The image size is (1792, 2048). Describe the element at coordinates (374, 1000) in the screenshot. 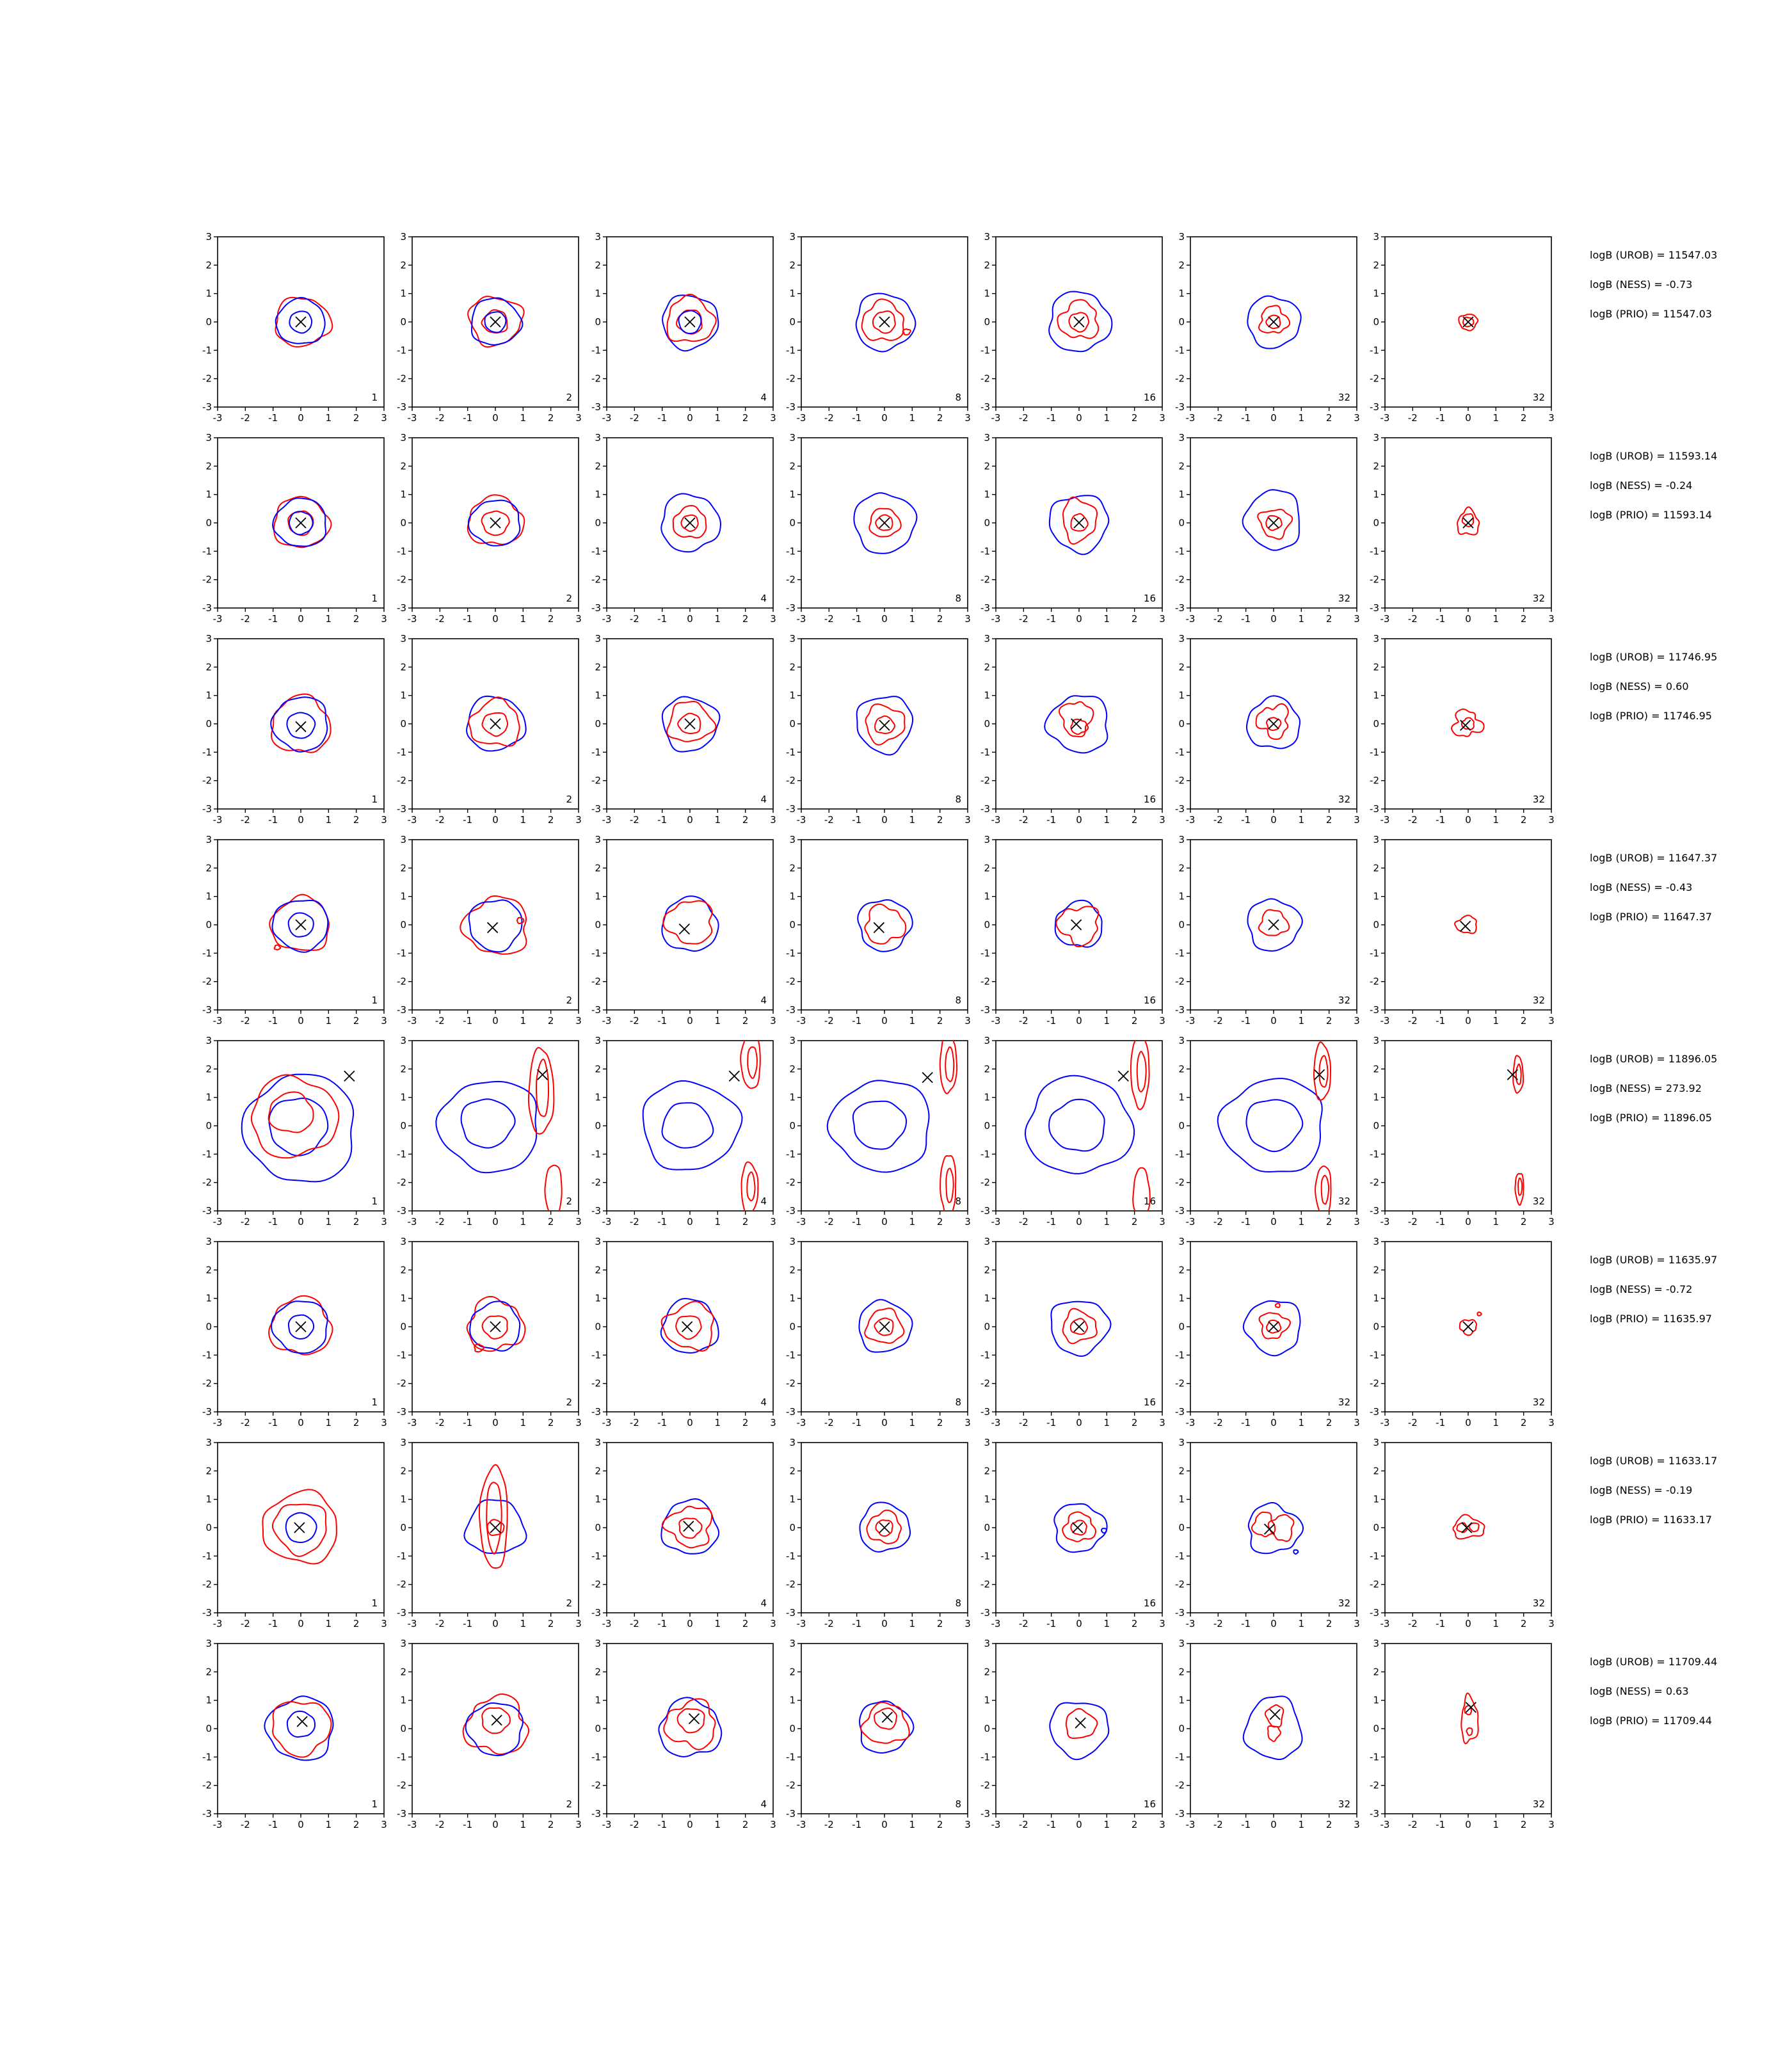

I see `corner-label: 1` at that location.